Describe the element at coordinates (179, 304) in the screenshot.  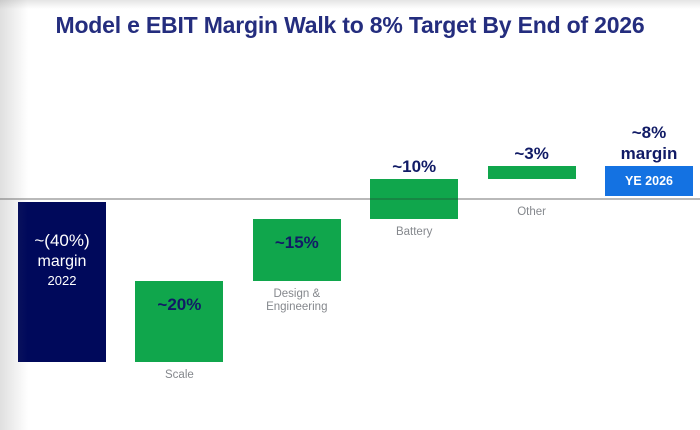
I see `value-label-scale: ~20%` at that location.